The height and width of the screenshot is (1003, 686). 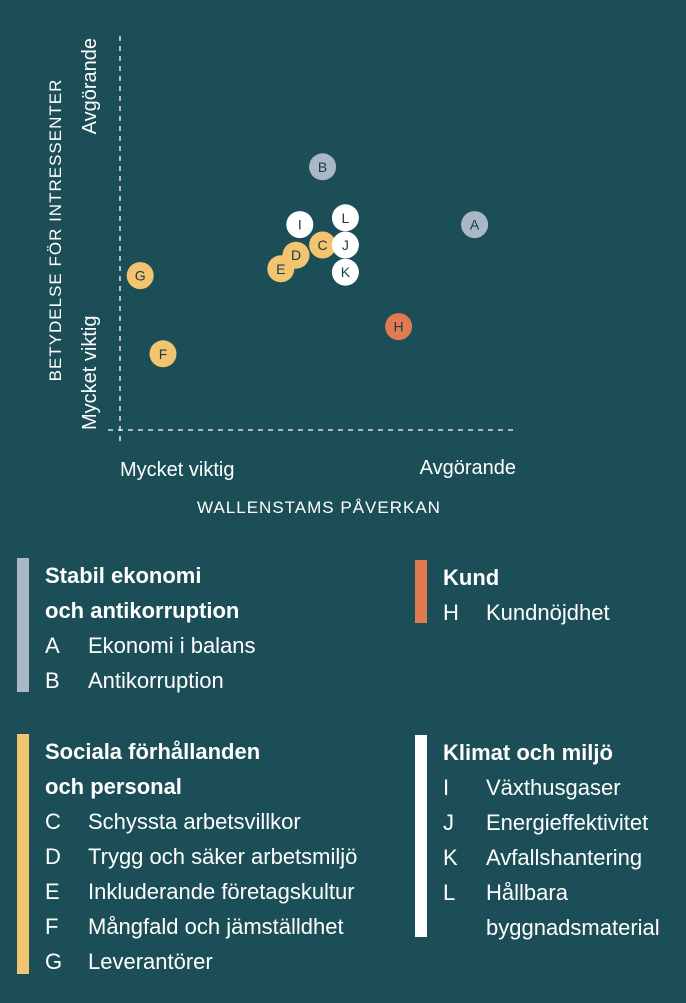 What do you see at coordinates (223, 856) in the screenshot?
I see `legend-item-label: Trygg och säker arbetsmiljö` at bounding box center [223, 856].